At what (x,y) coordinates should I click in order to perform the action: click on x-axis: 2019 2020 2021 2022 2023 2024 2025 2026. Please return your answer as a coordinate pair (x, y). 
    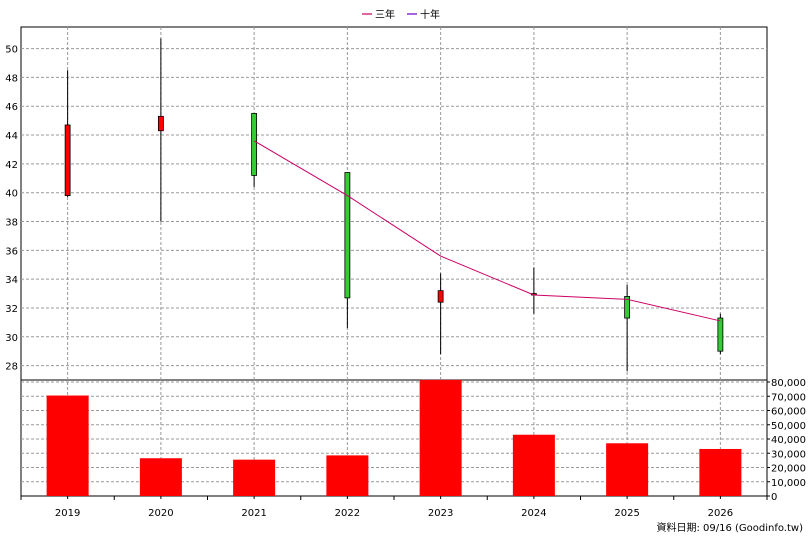
    Looking at the image, I should click on (394, 507).